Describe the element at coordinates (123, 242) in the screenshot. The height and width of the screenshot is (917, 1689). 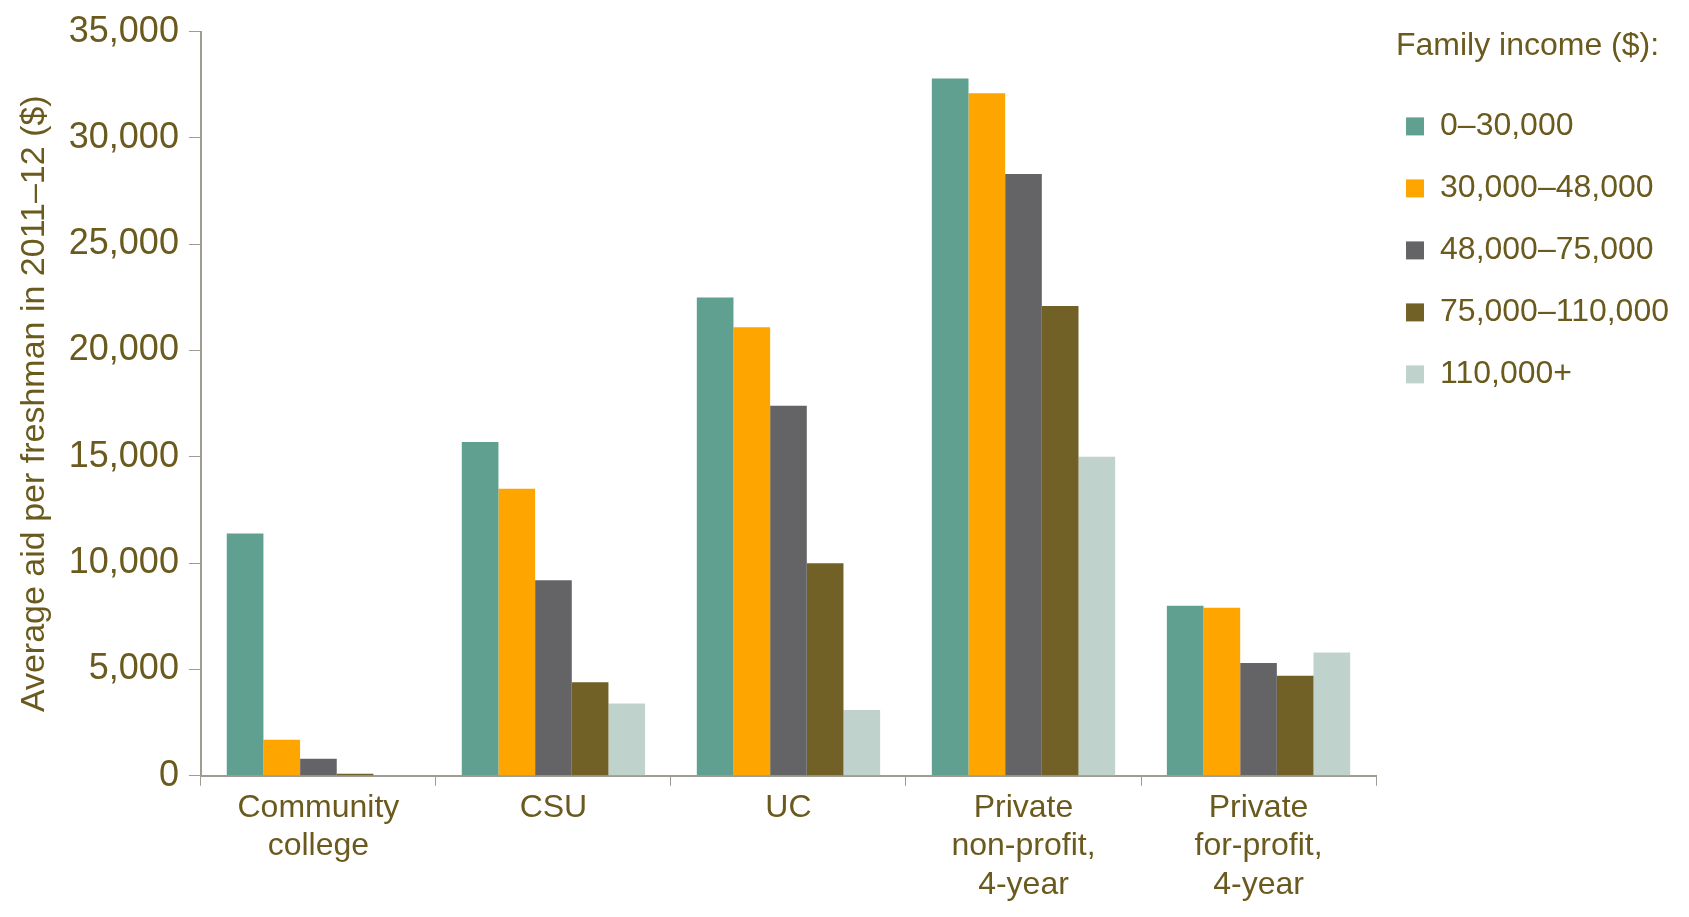
I see `y-tick-label: 25,000` at that location.